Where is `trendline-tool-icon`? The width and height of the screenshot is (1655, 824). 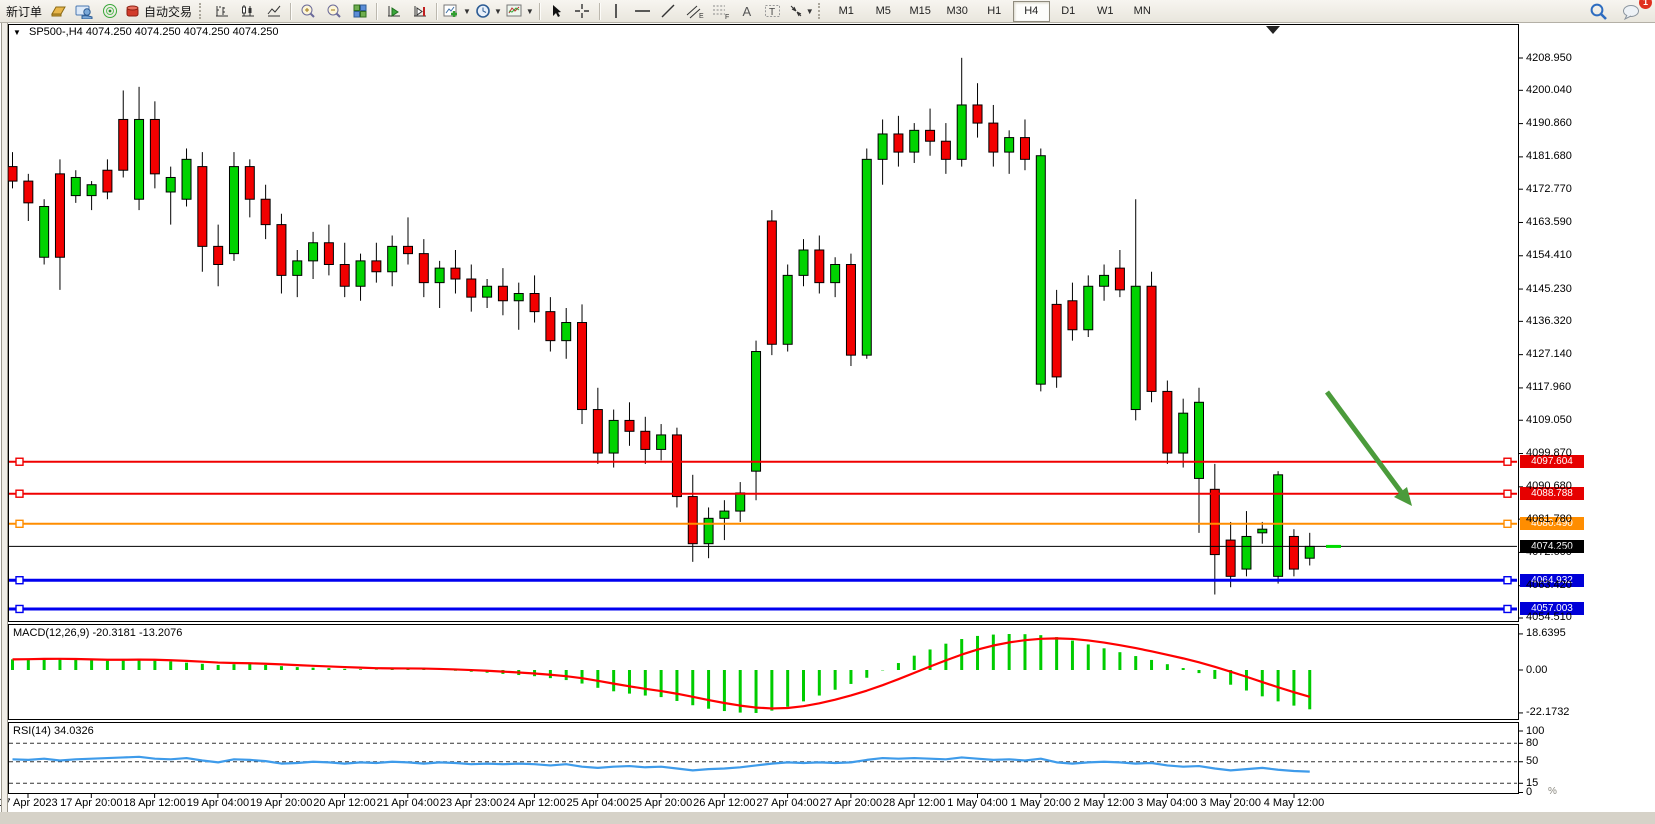 trendline-tool-icon is located at coordinates (669, 11).